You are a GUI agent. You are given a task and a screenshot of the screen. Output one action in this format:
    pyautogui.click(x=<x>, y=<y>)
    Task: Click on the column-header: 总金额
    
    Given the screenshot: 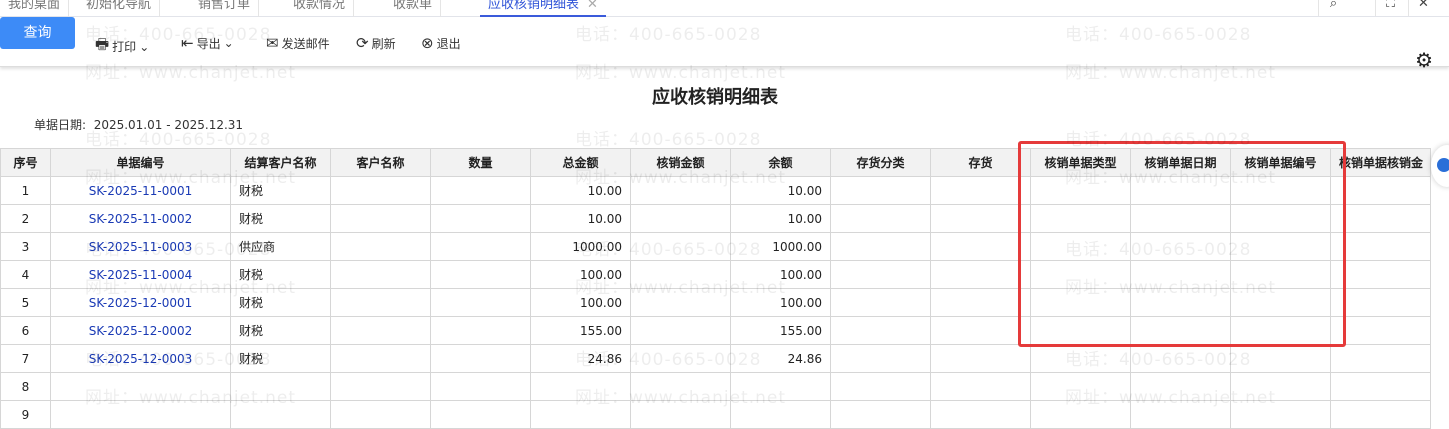 What is the action you would take?
    pyautogui.click(x=580, y=162)
    